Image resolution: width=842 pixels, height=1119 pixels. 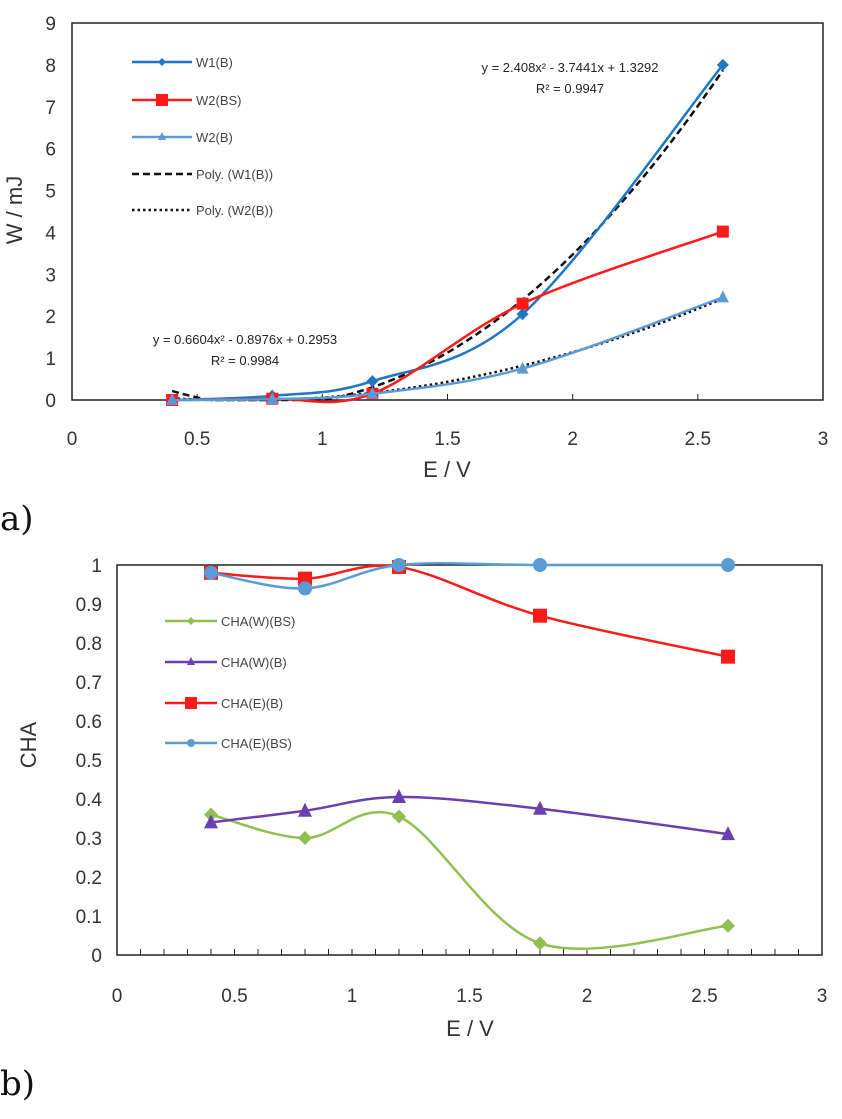 What do you see at coordinates (823, 439) in the screenshot?
I see `x-tick-label: 3` at bounding box center [823, 439].